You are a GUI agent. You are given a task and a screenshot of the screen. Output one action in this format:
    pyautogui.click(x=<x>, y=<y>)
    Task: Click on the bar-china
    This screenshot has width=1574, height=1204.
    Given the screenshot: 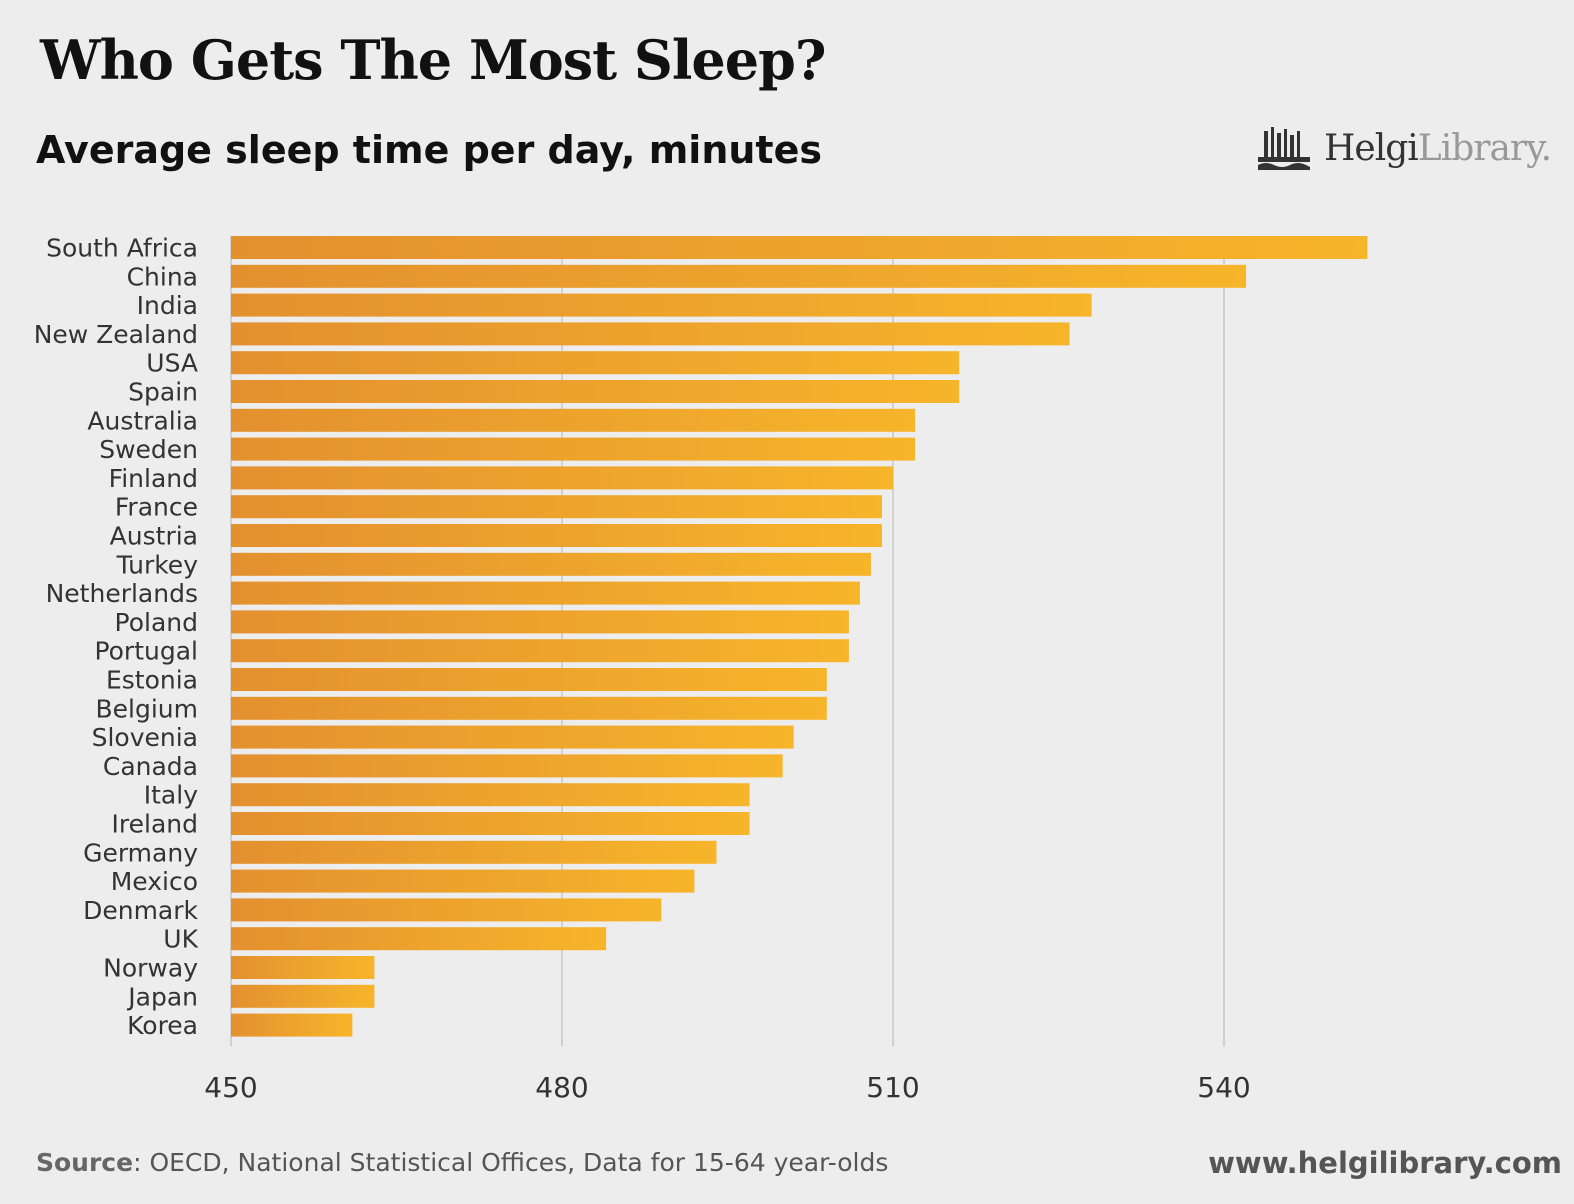 What is the action you would take?
    pyautogui.click(x=739, y=276)
    